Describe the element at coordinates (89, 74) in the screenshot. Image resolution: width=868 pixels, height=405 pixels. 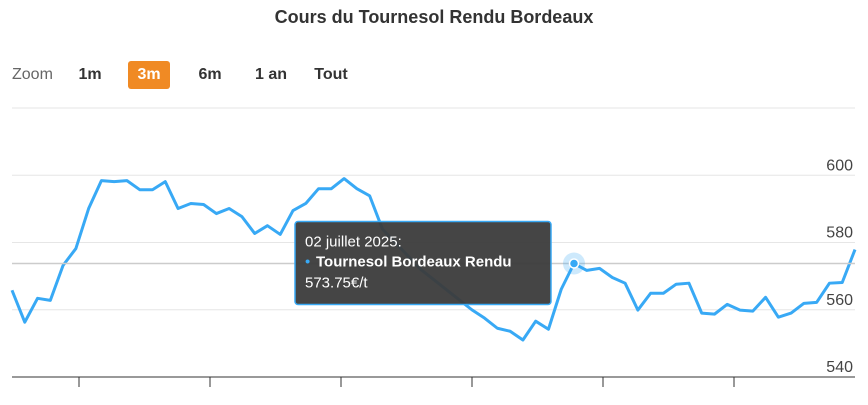
I see `zoom-button: 1m` at that location.